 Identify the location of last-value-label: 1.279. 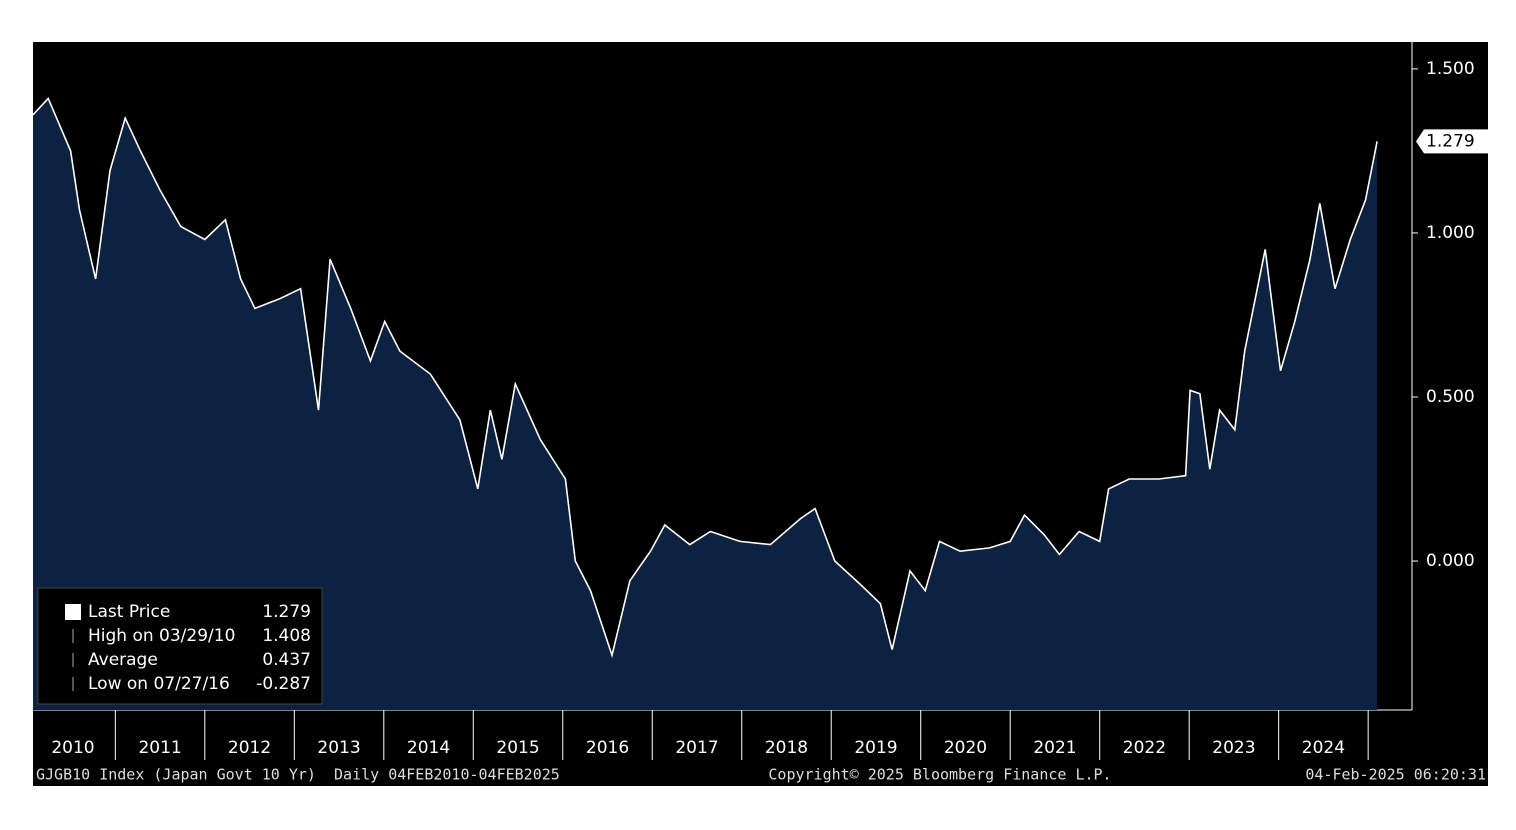
(1450, 141).